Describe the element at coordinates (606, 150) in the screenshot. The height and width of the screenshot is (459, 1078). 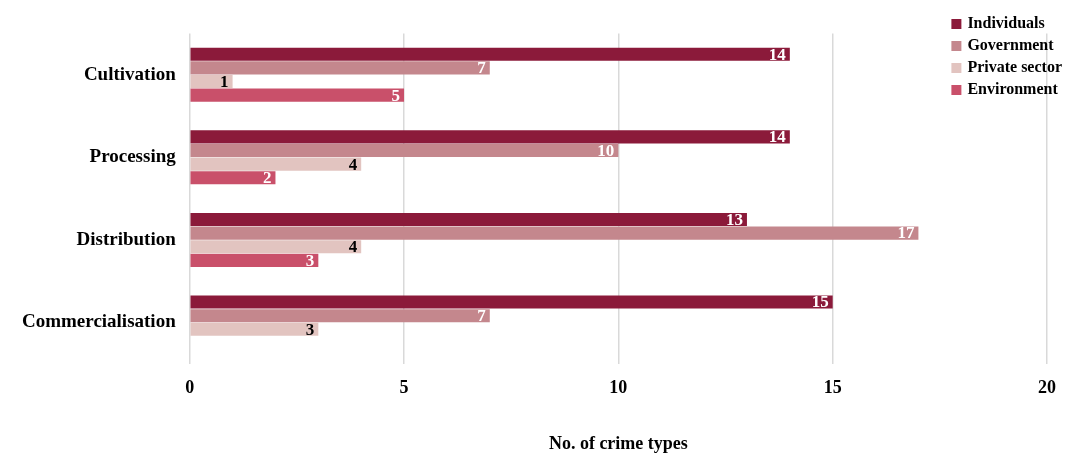
I see `data-label: 10` at that location.